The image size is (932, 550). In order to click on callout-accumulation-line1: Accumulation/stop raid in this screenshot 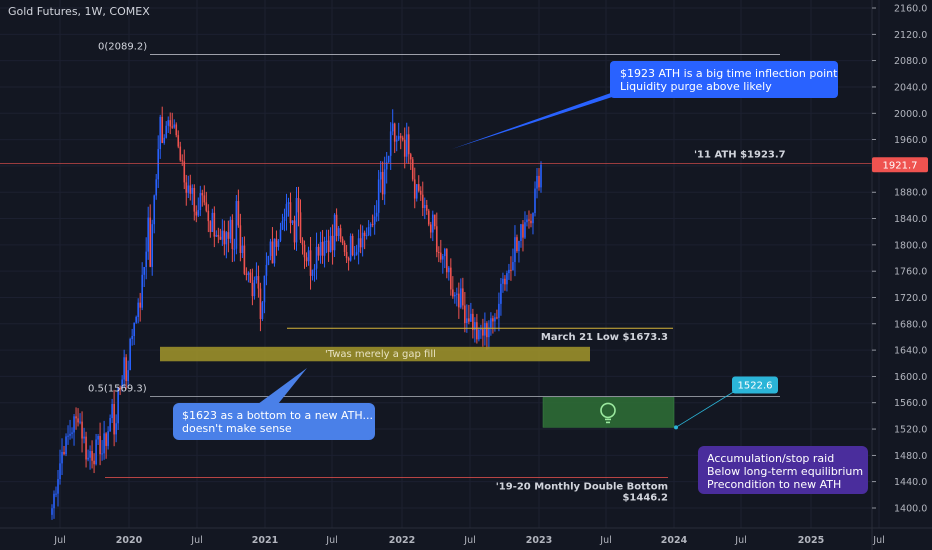, I will do `click(770, 458)`.